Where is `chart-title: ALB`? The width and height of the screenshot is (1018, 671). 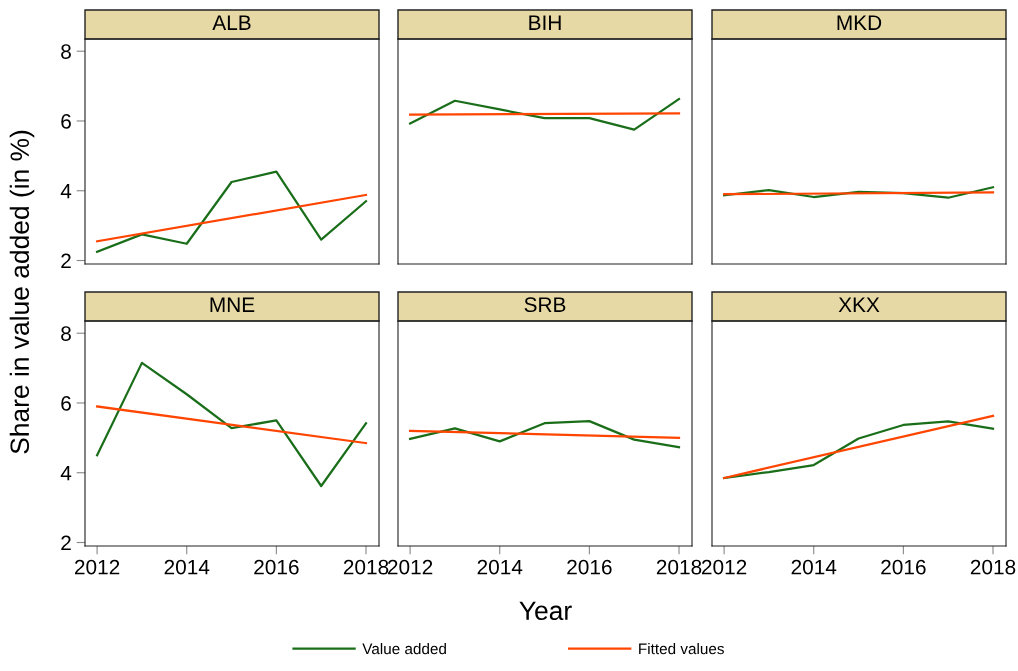 chart-title: ALB is located at coordinates (231, 22).